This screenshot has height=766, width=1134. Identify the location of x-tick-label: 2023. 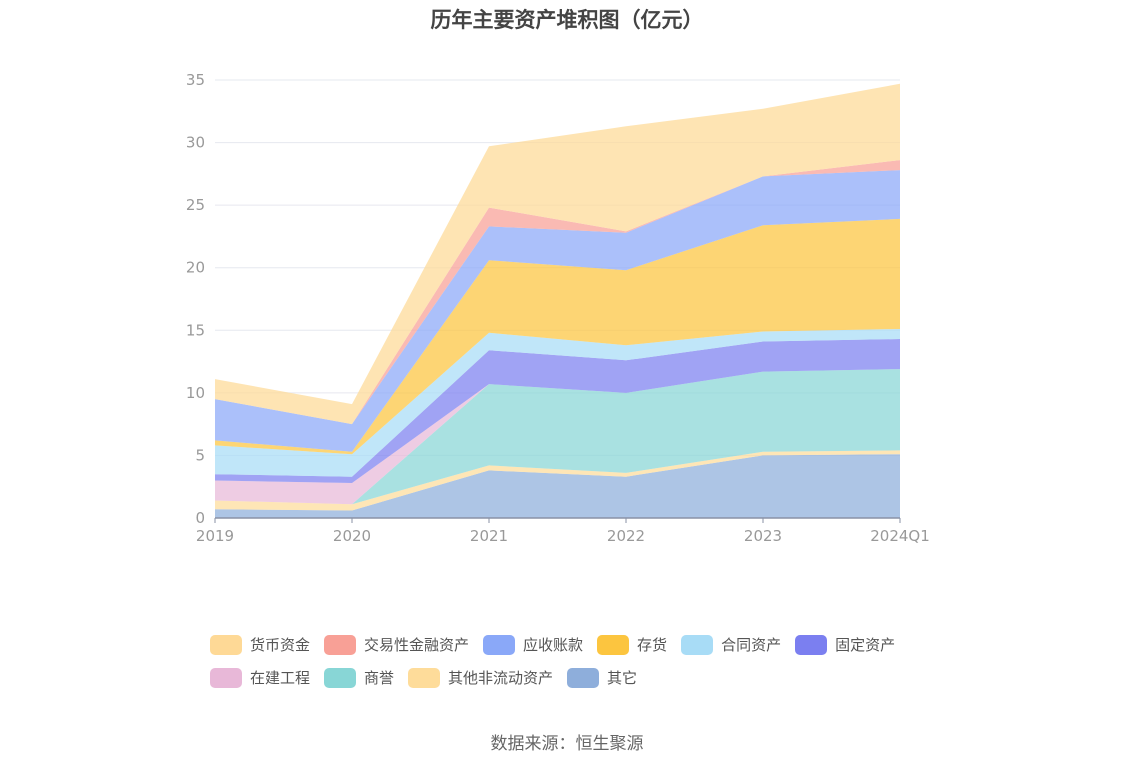
(763, 536).